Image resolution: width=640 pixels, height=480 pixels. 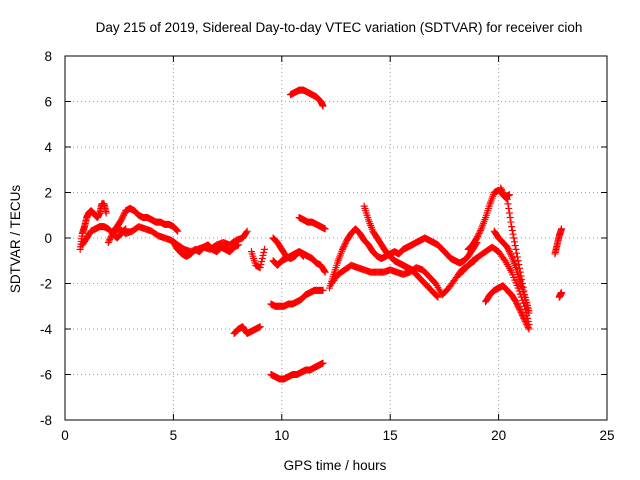 I want to click on y-axis-label: SDTVAR / TECUs, so click(x=15, y=239).